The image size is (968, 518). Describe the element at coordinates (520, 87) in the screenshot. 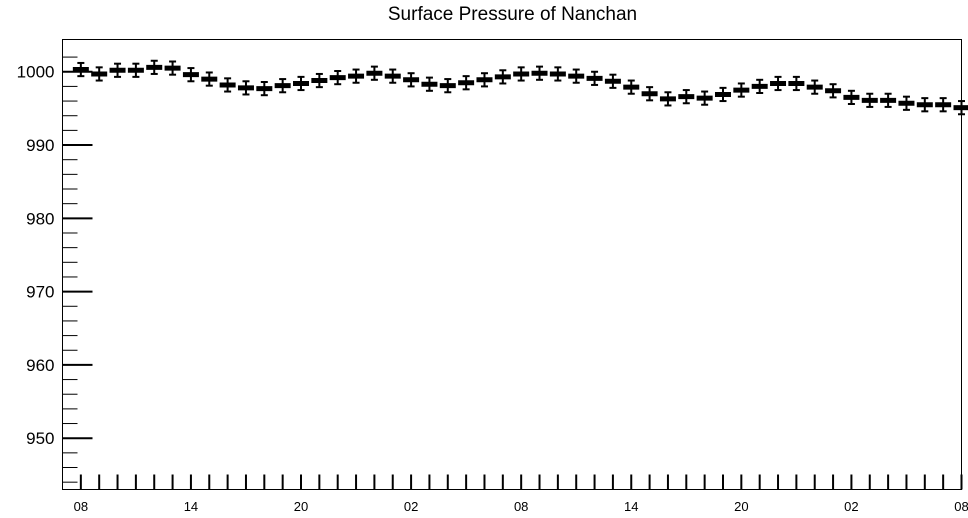

I see `data-series` at that location.